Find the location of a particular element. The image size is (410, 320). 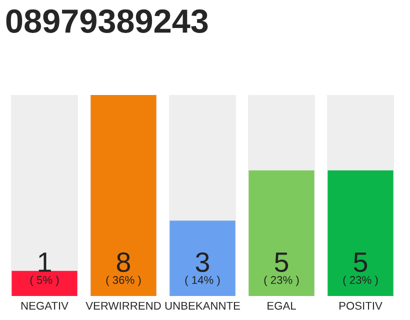

data-label: 3 is located at coordinates (203, 262).